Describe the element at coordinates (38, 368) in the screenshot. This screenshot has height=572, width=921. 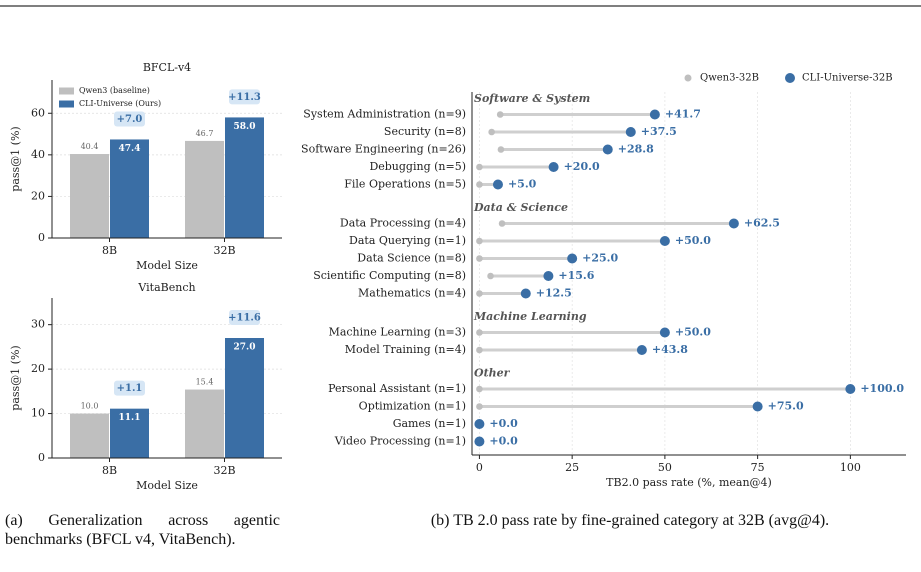
I see `y-tick-label: 20` at that location.